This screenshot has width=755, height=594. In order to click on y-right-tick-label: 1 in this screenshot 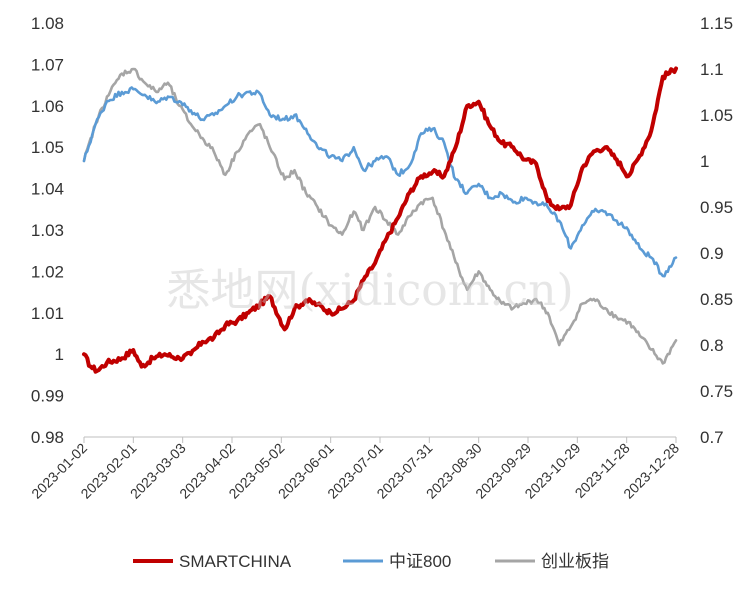, I will do `click(704, 161)`.